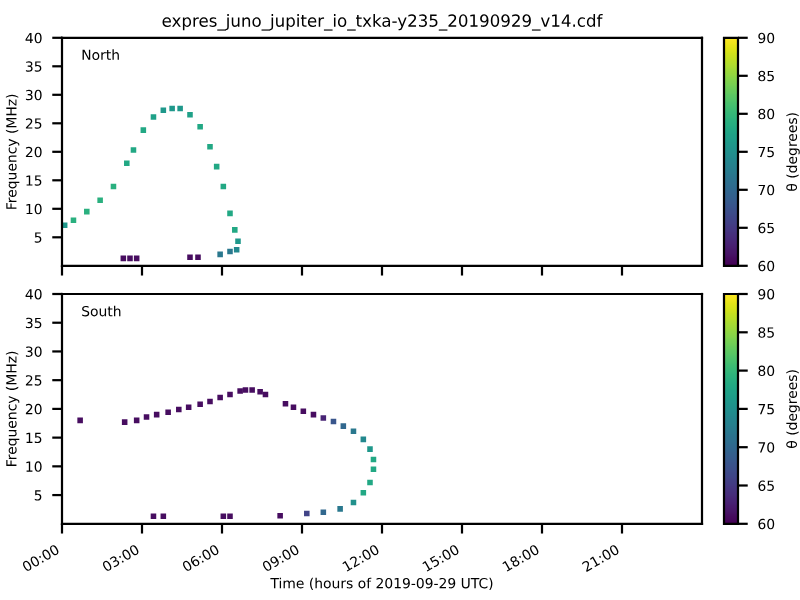  What do you see at coordinates (382, 22) in the screenshot?
I see `chart-title: expres_juno_jupiter_io_txka-y235_20190929_v14.cdf` at bounding box center [382, 22].